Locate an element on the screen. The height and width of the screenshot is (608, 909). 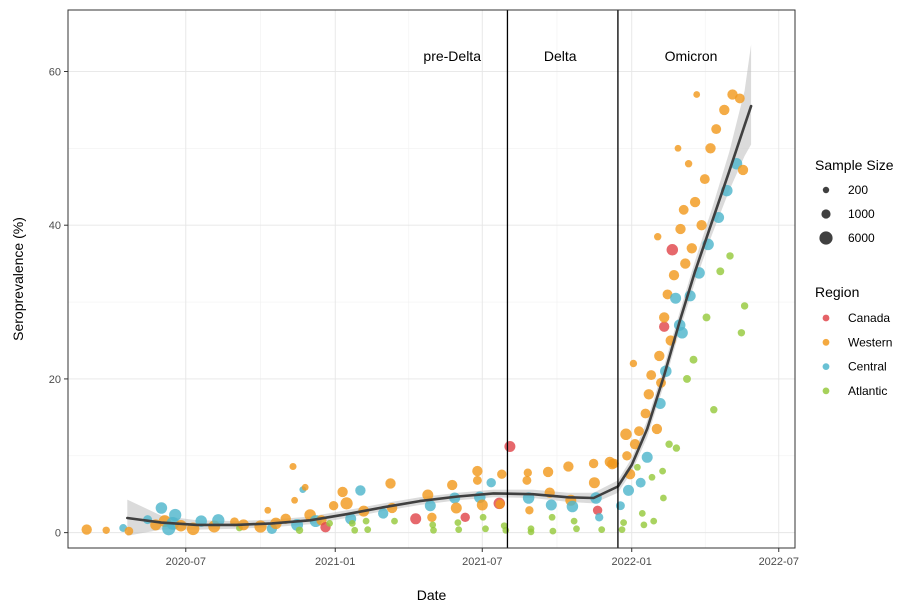
legend-region-label: Western is located at coordinates (870, 342).